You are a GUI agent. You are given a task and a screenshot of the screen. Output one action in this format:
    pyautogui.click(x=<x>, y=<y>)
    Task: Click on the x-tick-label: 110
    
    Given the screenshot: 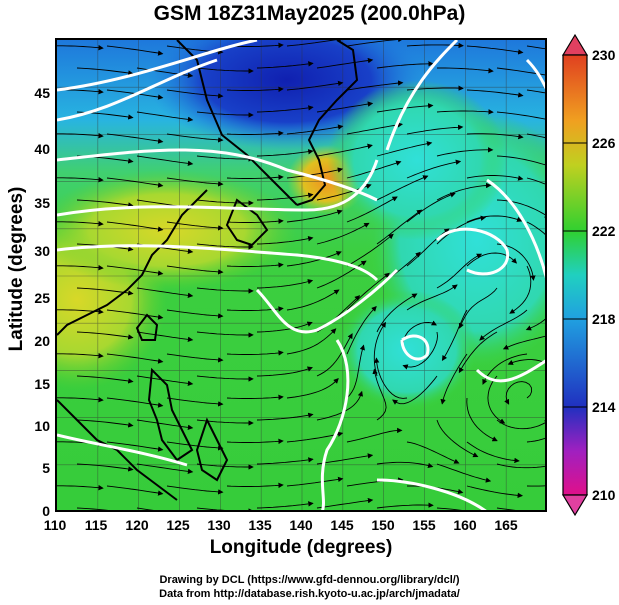 What is the action you would take?
    pyautogui.click(x=55, y=525)
    